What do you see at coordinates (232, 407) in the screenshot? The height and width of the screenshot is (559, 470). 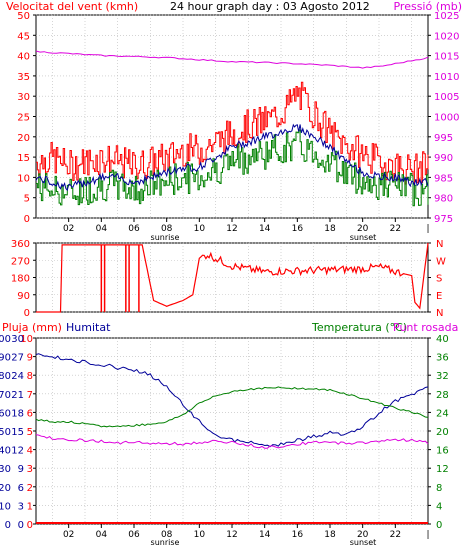 I see `temperature-line` at bounding box center [232, 407].